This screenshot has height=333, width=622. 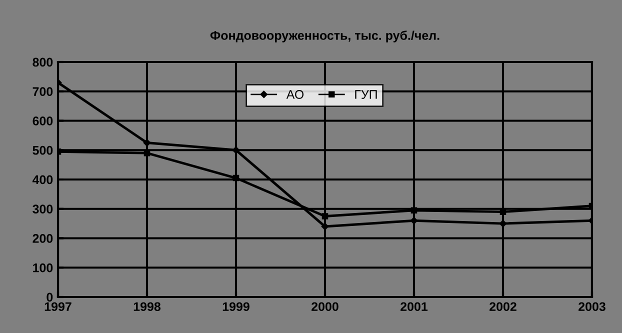 I want to click on y-tick-label: 500, so click(x=42, y=150).